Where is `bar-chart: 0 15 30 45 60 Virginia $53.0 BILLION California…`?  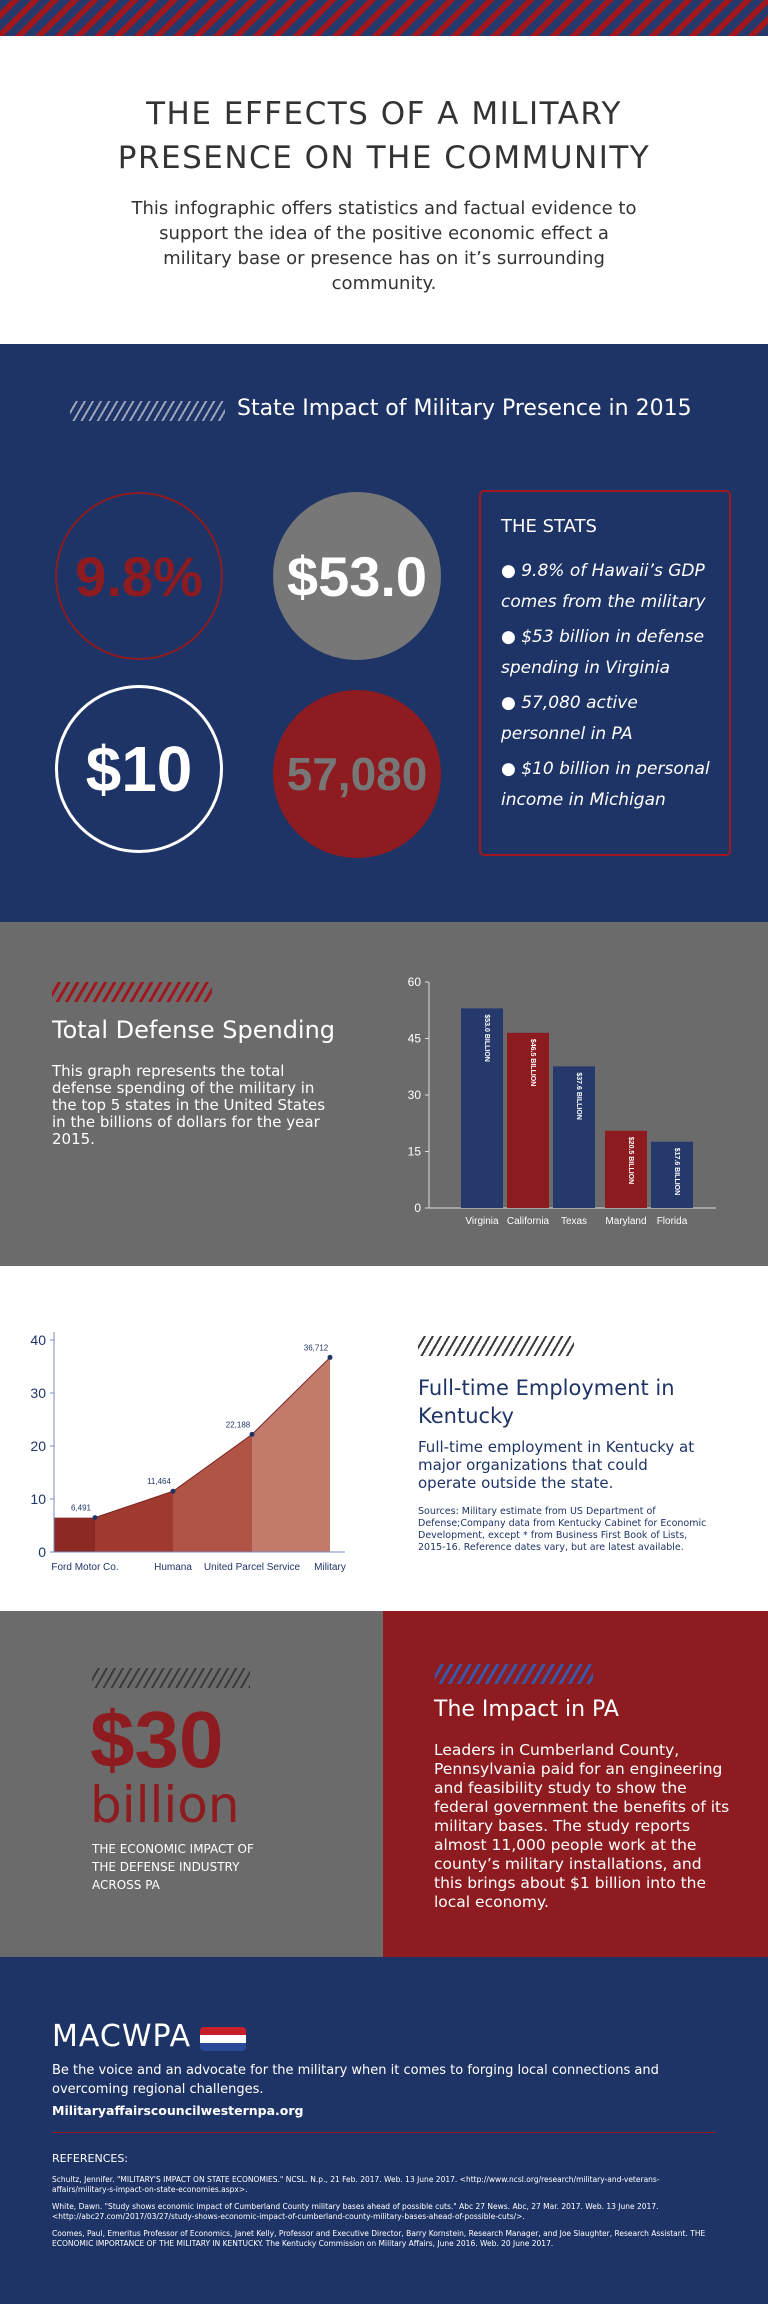 bar-chart: 0 15 30 45 60 Virginia $53.0 BILLION California… is located at coordinates (562, 1101).